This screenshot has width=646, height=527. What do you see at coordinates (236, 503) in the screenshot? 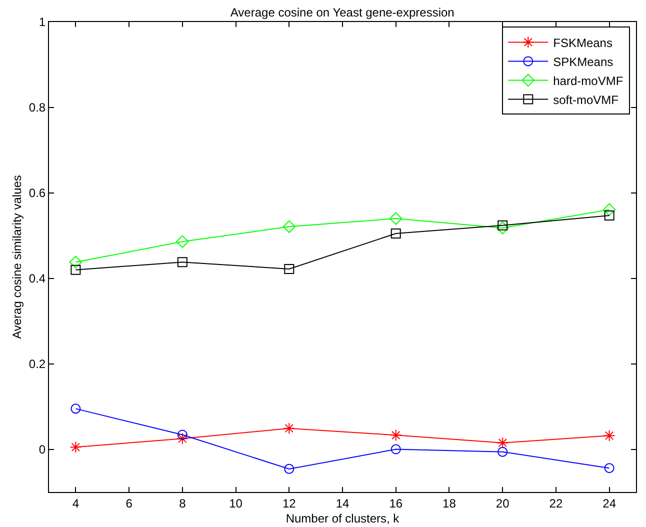
I see `x-tick-label: 10` at bounding box center [236, 503].